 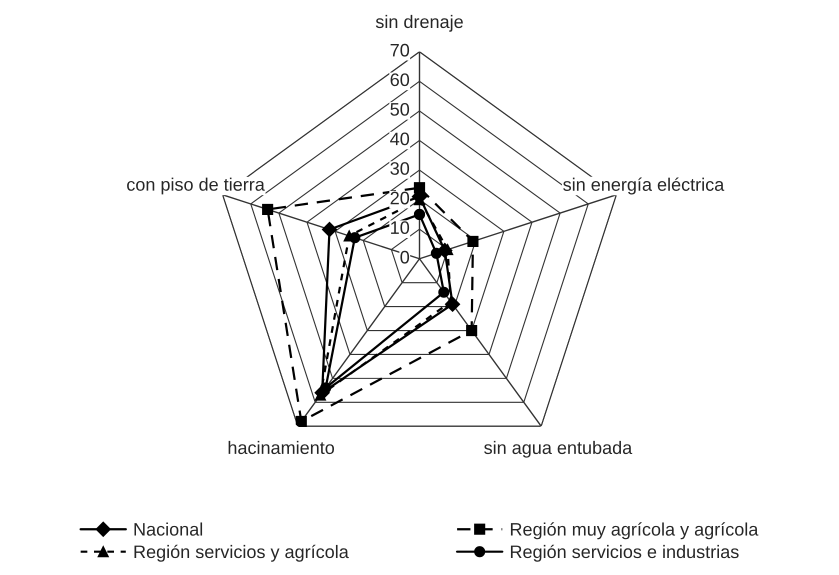 I want to click on legend-label: Nacional, so click(x=168, y=529).